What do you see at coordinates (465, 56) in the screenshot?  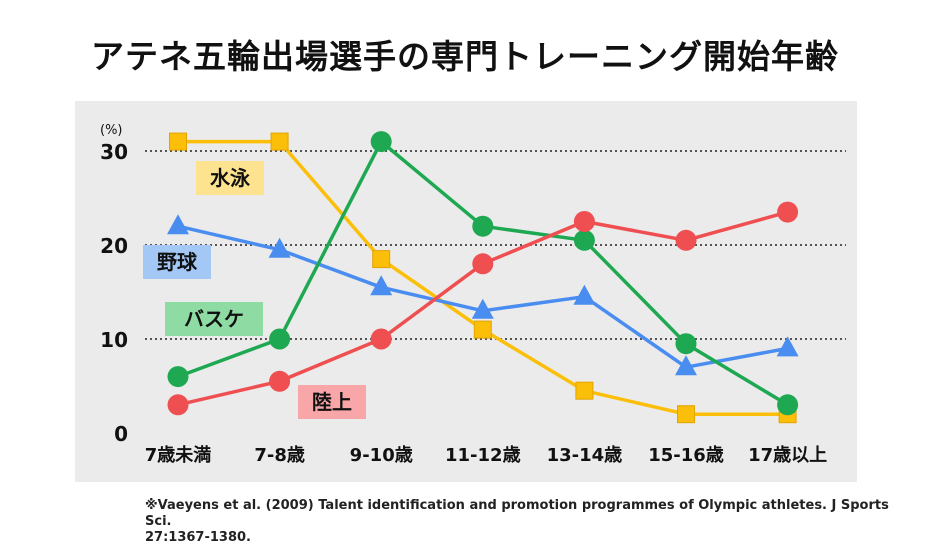 I see `chart-title: アテネ五輪出場選手の専門トレーニング開始年齢` at bounding box center [465, 56].